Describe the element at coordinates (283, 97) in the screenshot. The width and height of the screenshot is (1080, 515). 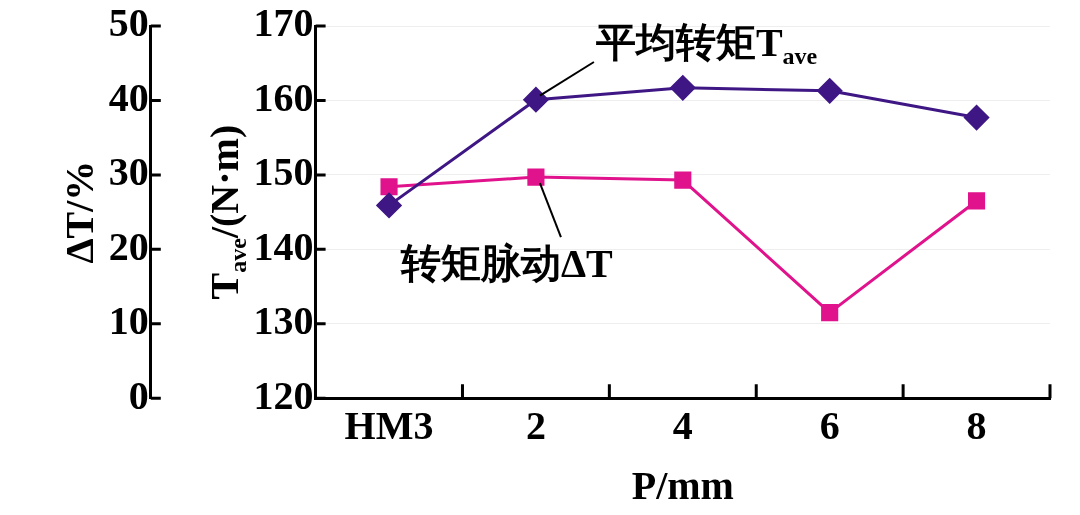
I see `y-tick-label: 160` at that location.